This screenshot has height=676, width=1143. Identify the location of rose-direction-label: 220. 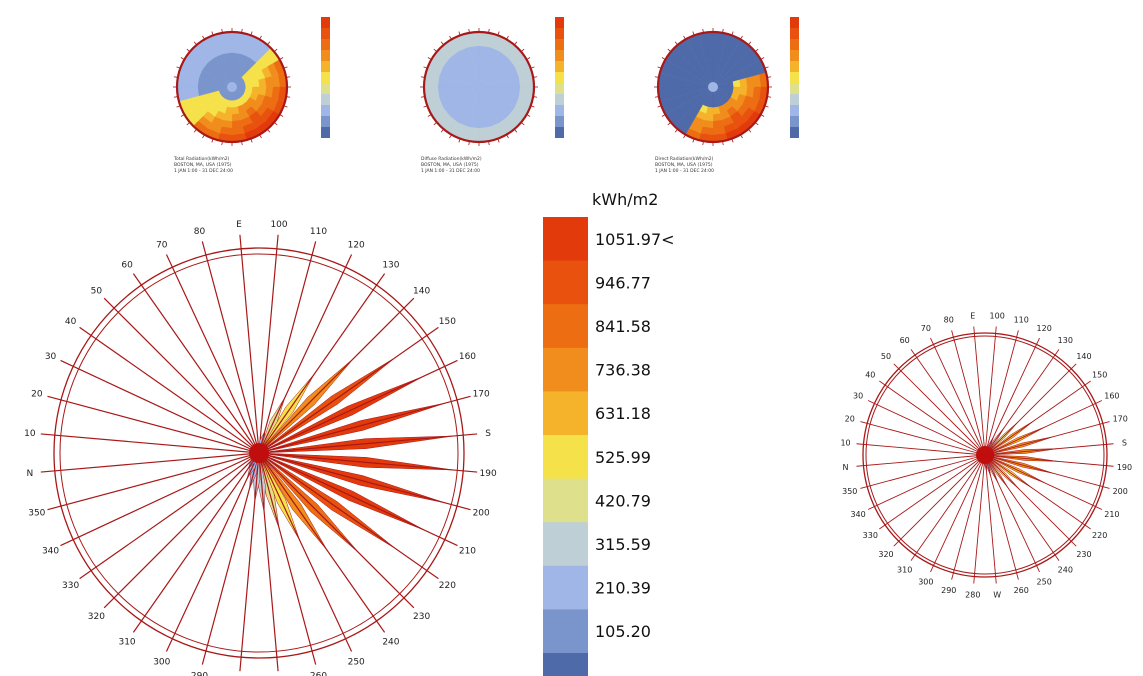
(447, 586).